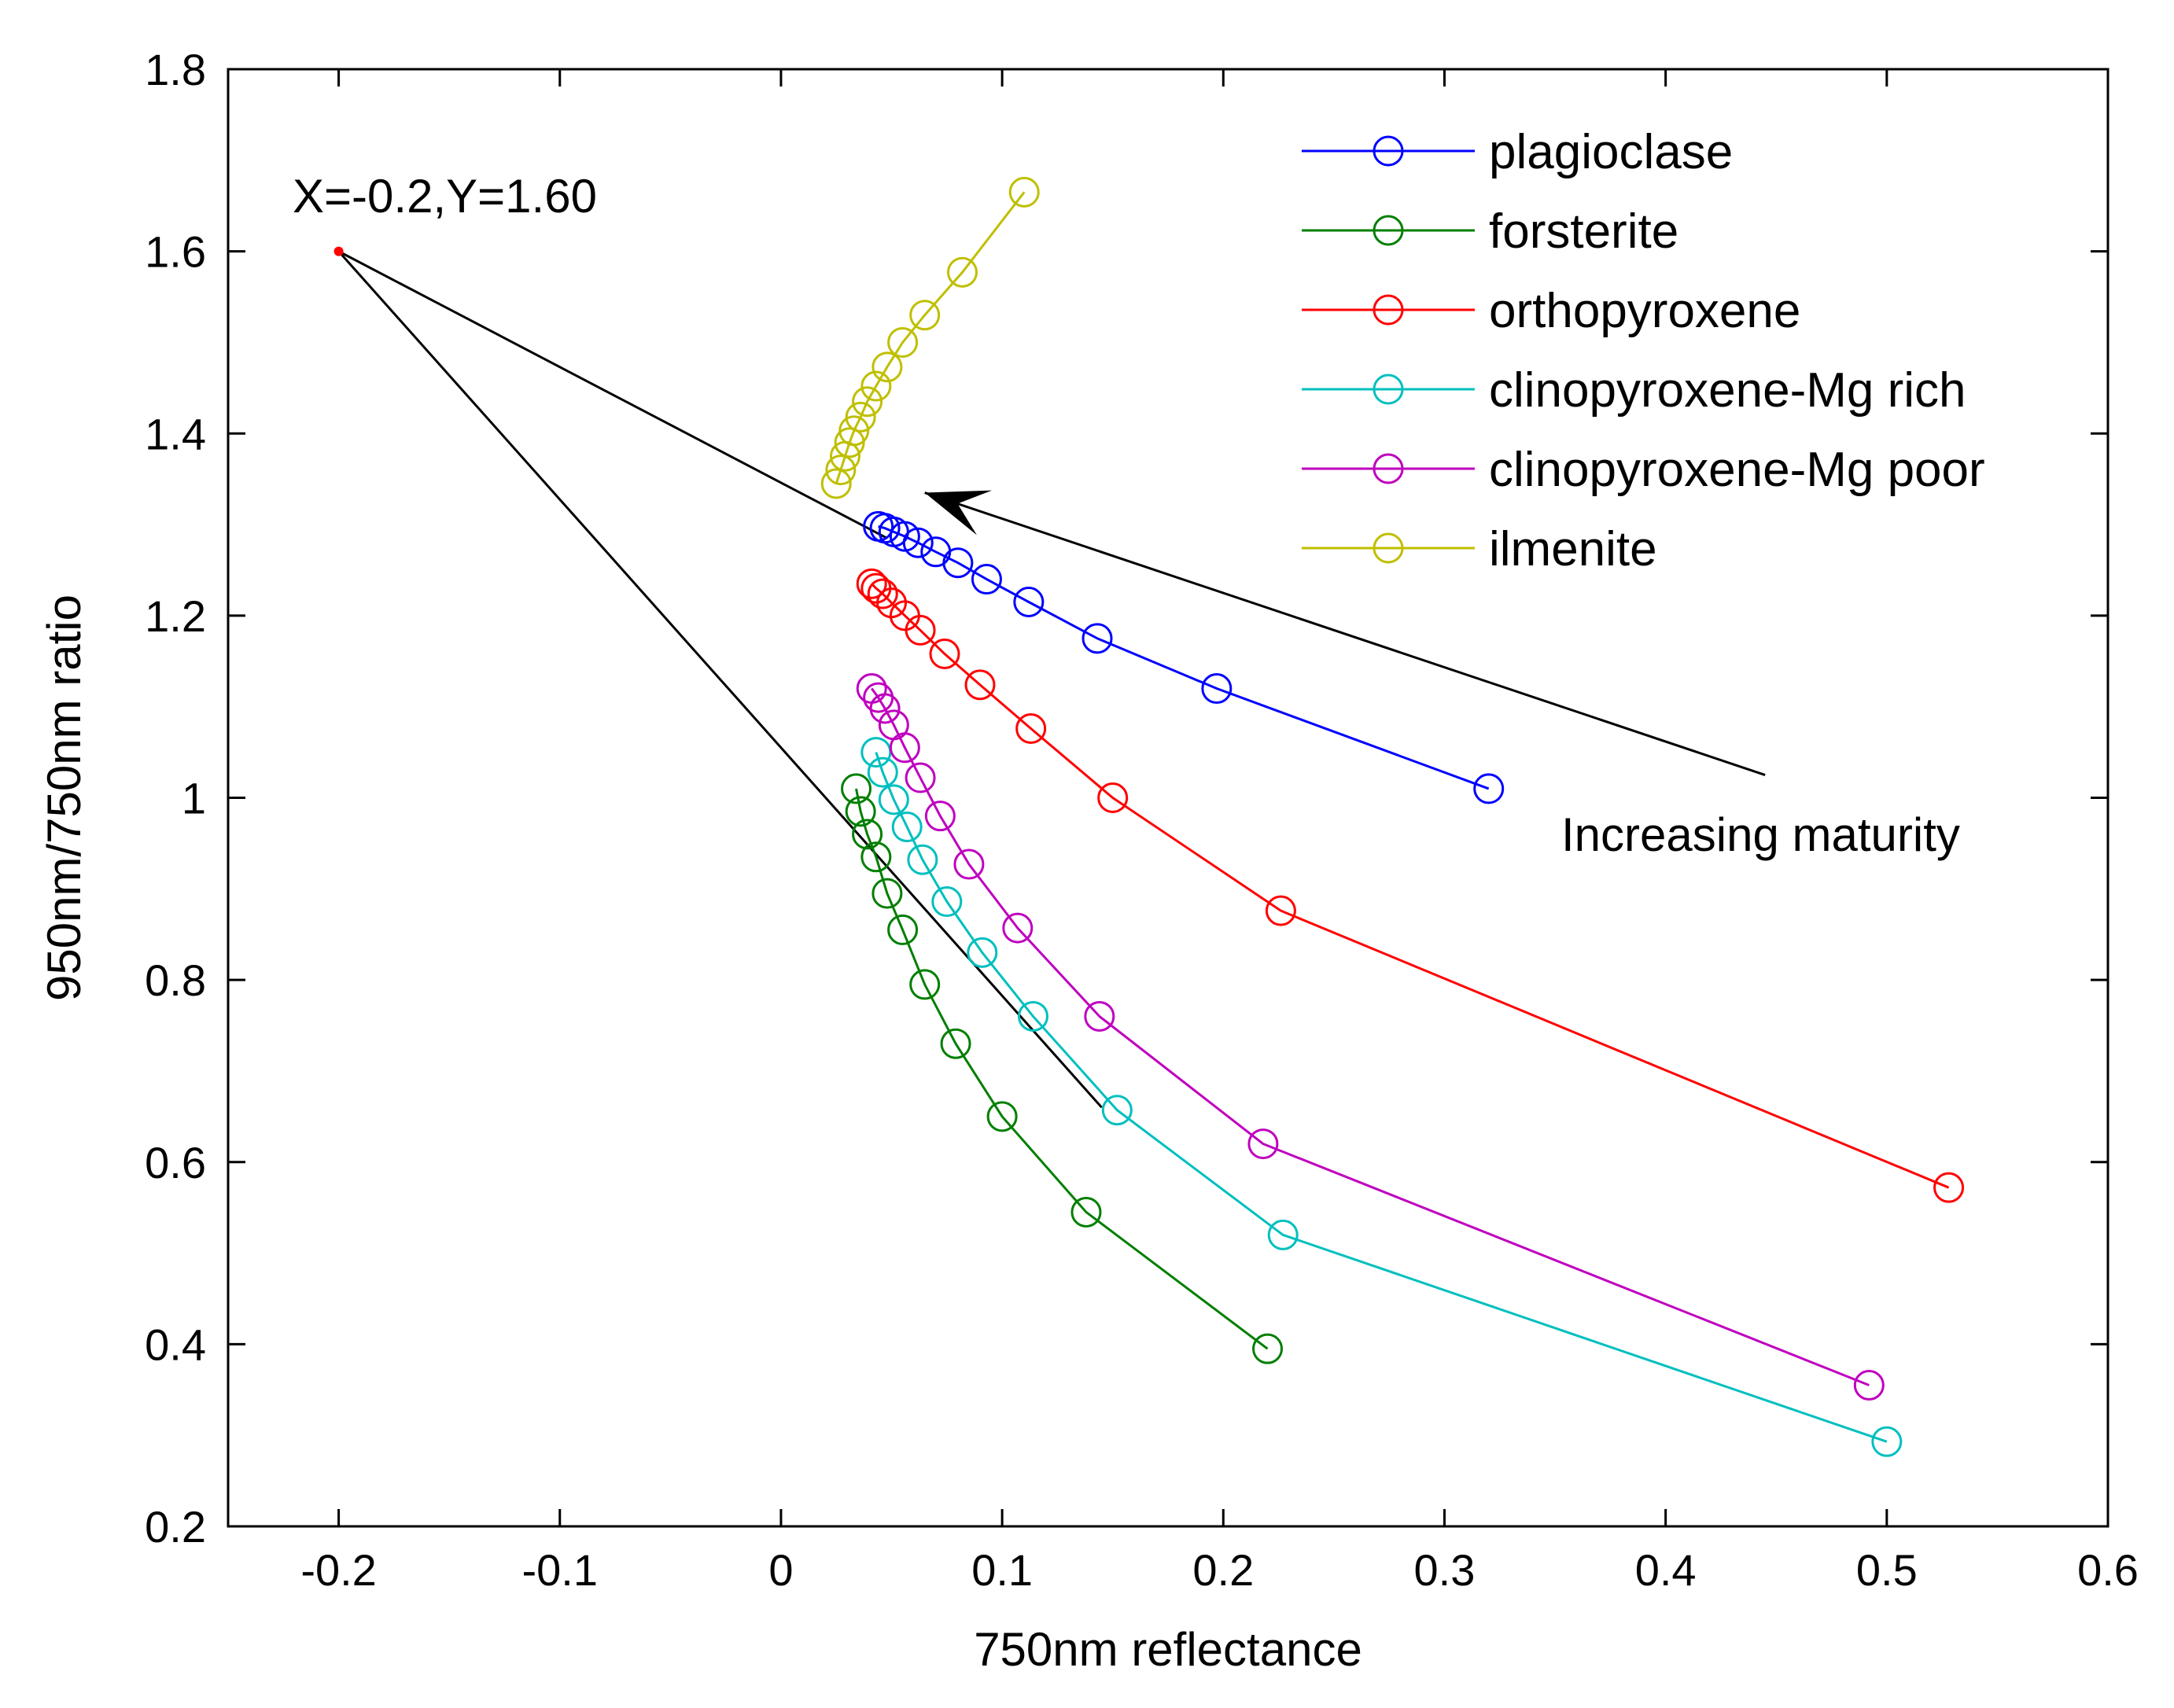 This screenshot has height=1708, width=2174. What do you see at coordinates (1168, 1649) in the screenshot?
I see `x-axis-title: 750nm reflectance` at bounding box center [1168, 1649].